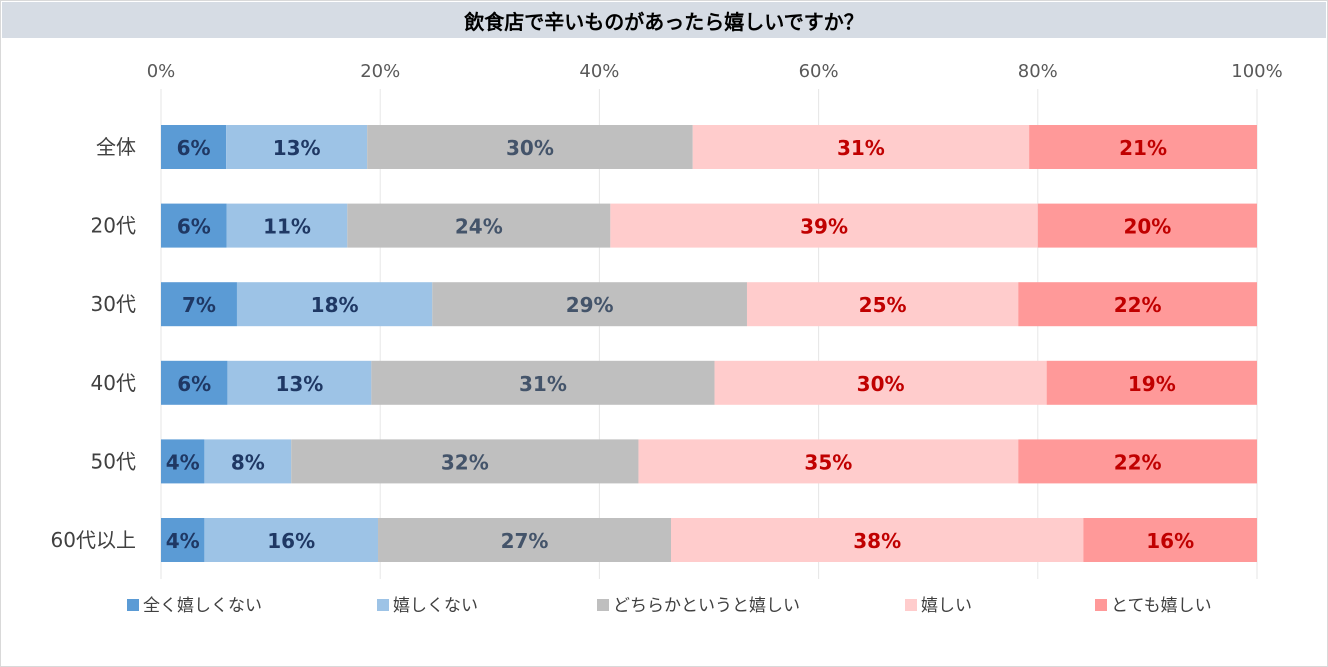 This screenshot has width=1328, height=667. Describe the element at coordinates (161, 71) in the screenshot. I see `x-tick-label: 0%` at that location.